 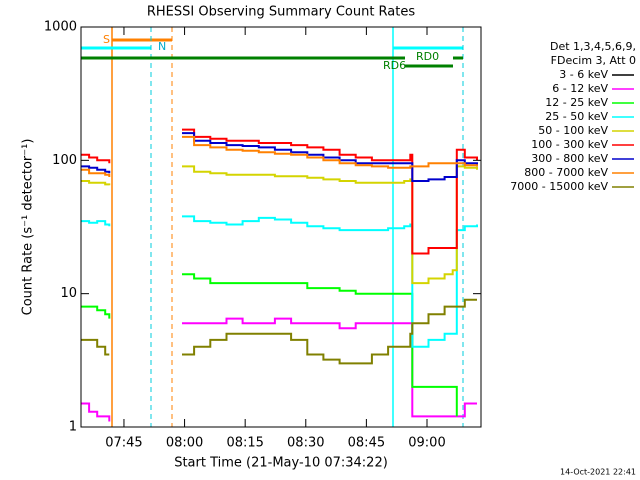 What do you see at coordinates (281, 463) in the screenshot?
I see `x-axis-label: Start Time (21-May-10 07:34:22)` at bounding box center [281, 463].